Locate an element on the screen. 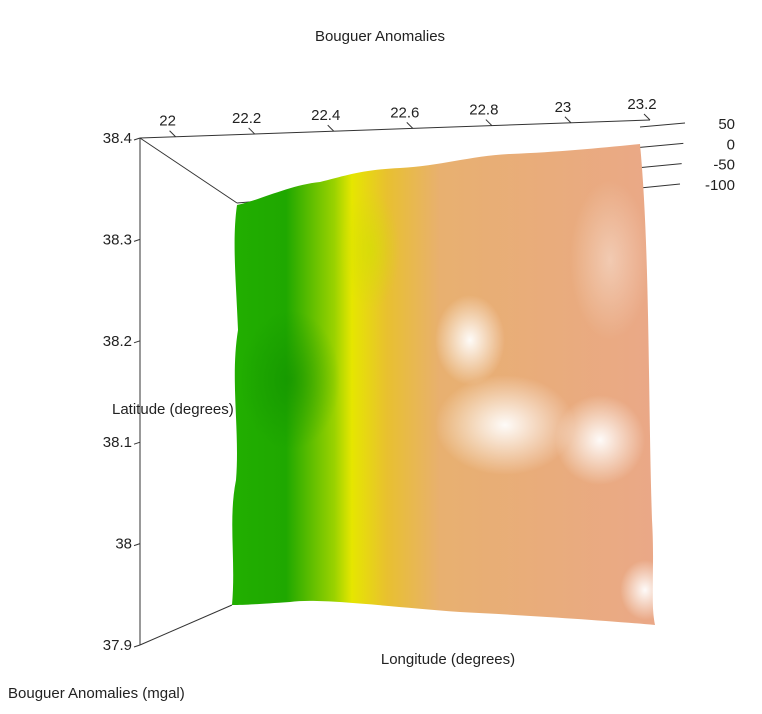 The height and width of the screenshot is (714, 762). y-axis-label: Latitude (degrees) is located at coordinates (173, 409).